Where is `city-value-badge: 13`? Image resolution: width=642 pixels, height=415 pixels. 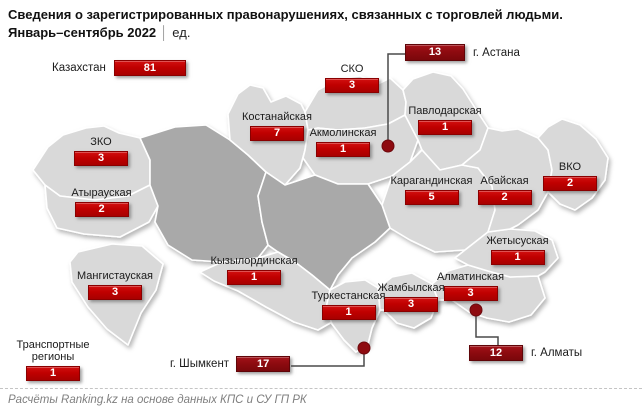 city-value-badge: 13 is located at coordinates (435, 52).